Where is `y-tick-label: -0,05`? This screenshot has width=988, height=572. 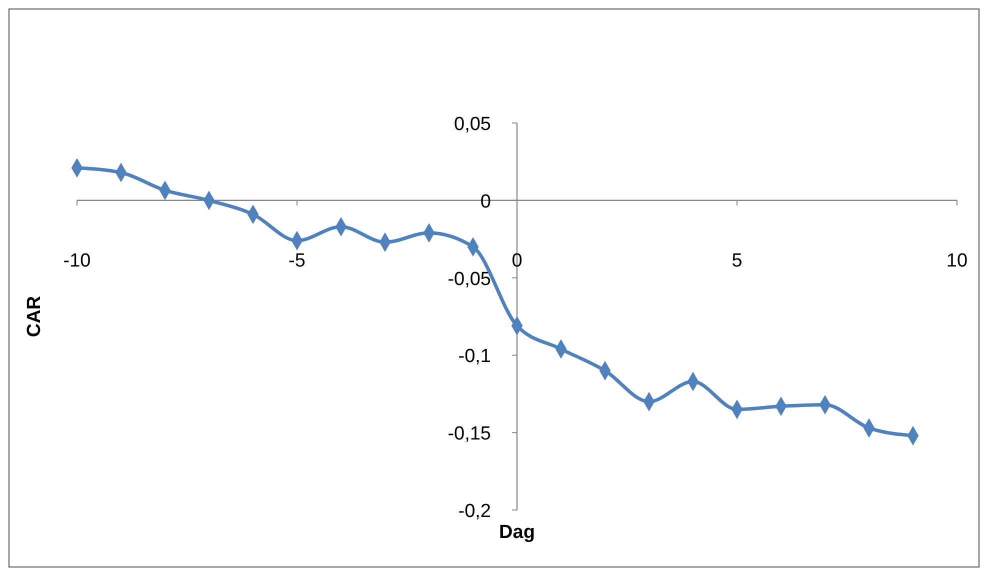
y-tick-label: -0,05 is located at coordinates (469, 279).